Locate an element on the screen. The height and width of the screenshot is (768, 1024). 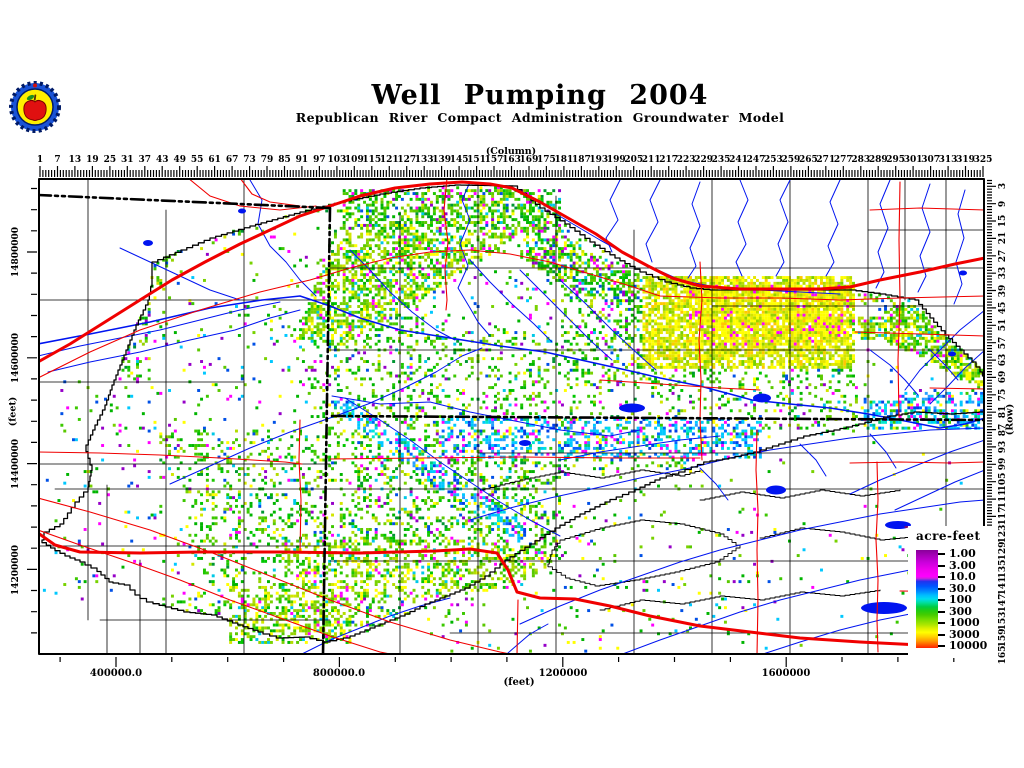
legend-colorbar is located at coordinates (927, 599).